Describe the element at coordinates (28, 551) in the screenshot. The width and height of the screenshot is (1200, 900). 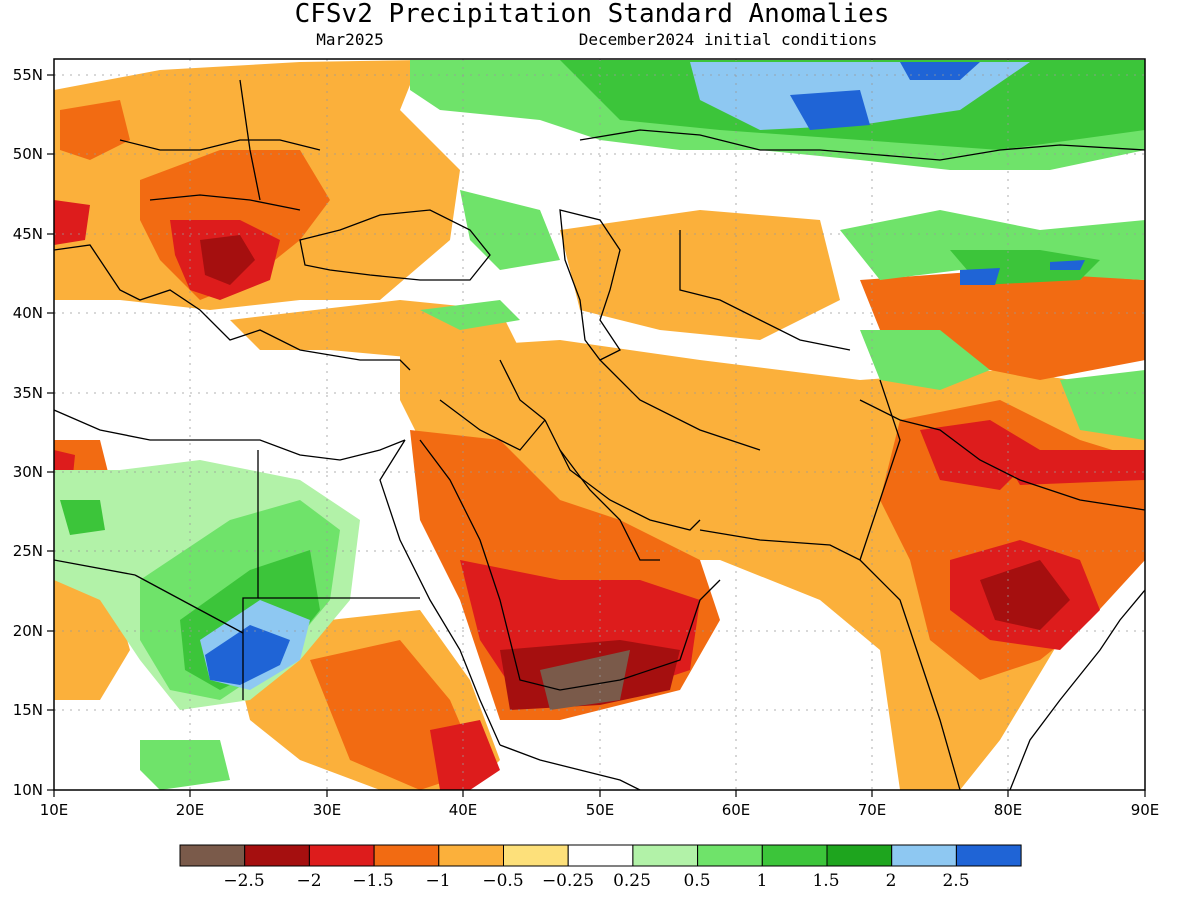
I see `lat-label: 25N` at that location.